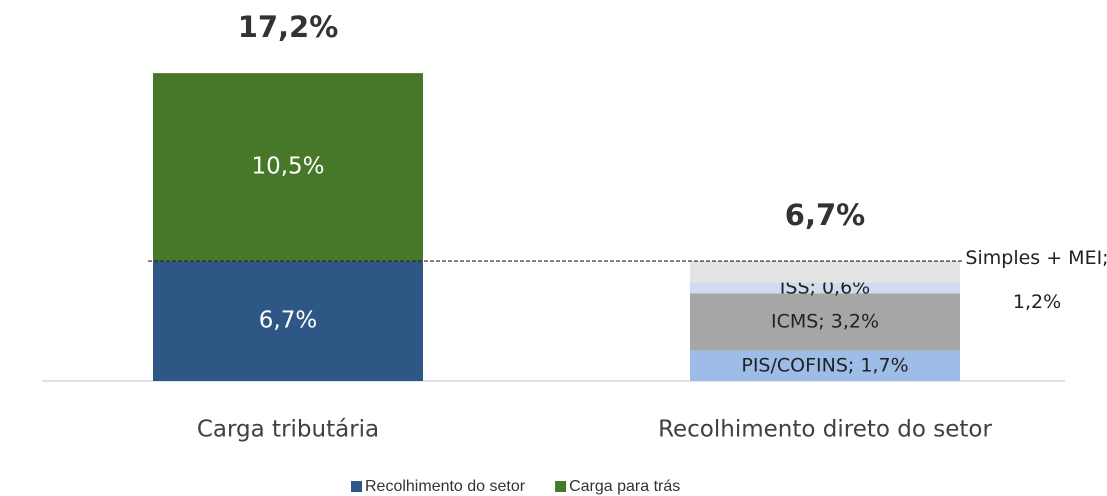 The height and width of the screenshot is (496, 1107). I want to click on data-label: ICMS; 3,2%, so click(825, 321).